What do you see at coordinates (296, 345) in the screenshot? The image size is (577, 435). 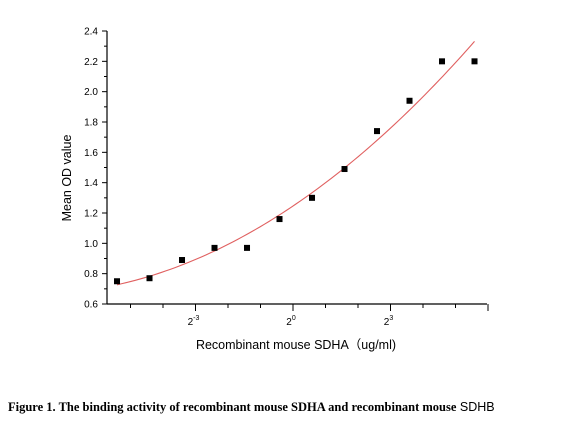 I see `x-axis-title: Recombinant mouse SDHA（ug/ml)` at bounding box center [296, 345].